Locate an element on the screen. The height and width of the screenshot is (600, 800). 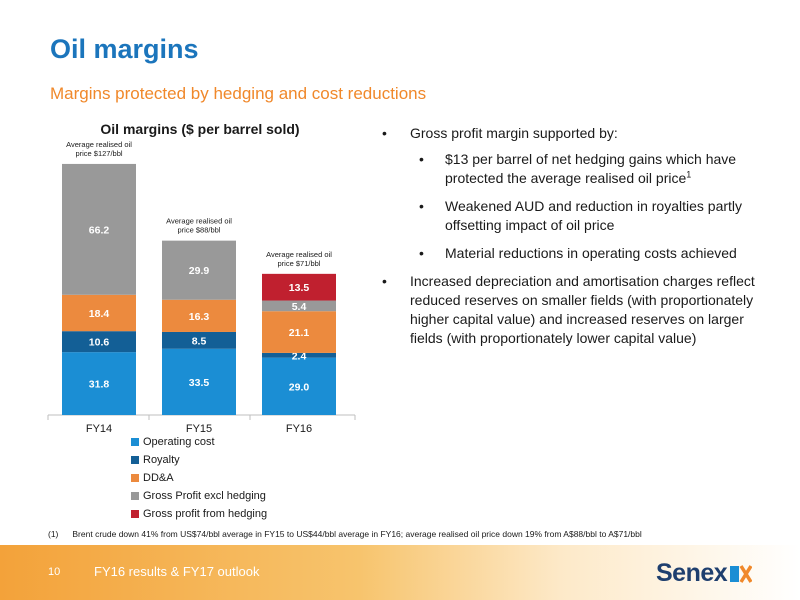
legend-item: Gross profit from hedging is located at coordinates (199, 514).